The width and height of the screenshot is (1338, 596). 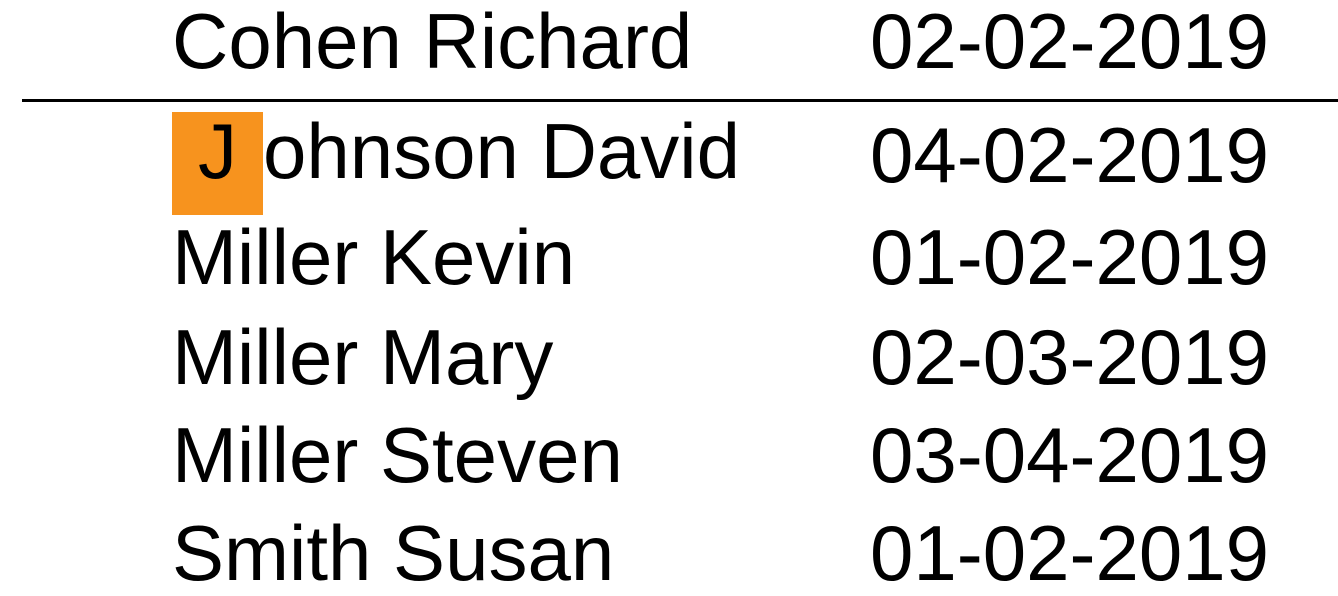 What do you see at coordinates (1069, 455) in the screenshot?
I see `date-cell: 03-04-2019` at bounding box center [1069, 455].